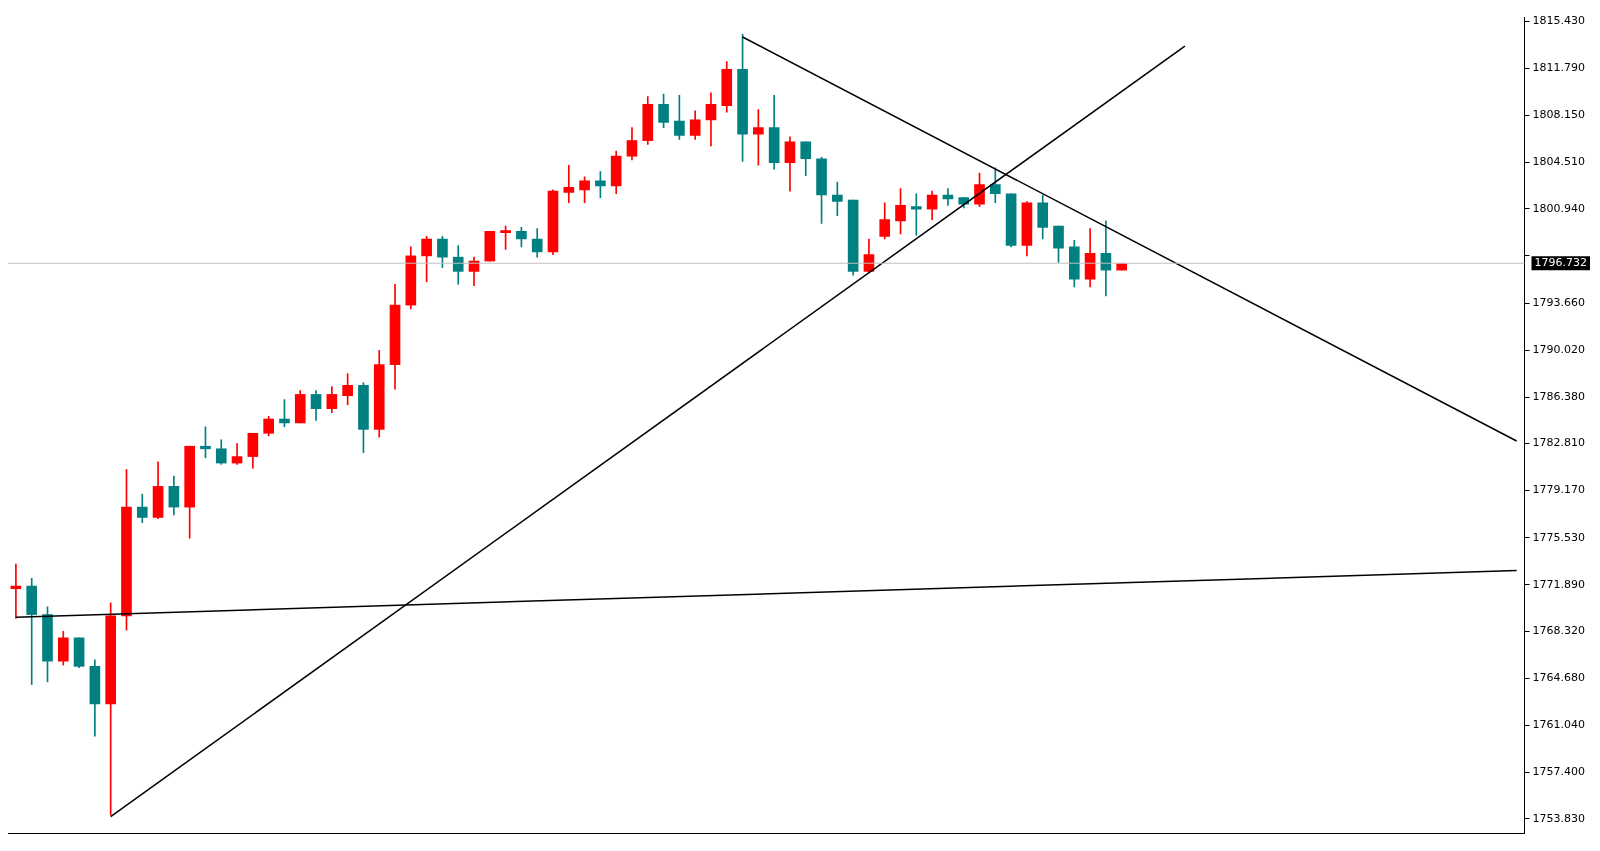 The image size is (1600, 851). Describe the element at coordinates (1559, 68) in the screenshot. I see `y-tick-label: 1811.790` at that location.